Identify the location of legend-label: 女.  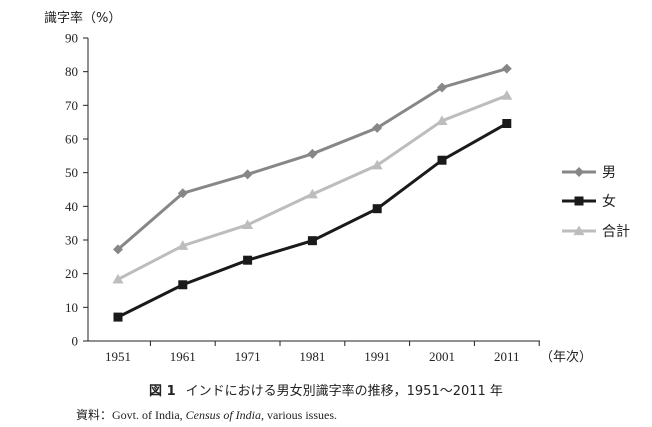
(609, 201).